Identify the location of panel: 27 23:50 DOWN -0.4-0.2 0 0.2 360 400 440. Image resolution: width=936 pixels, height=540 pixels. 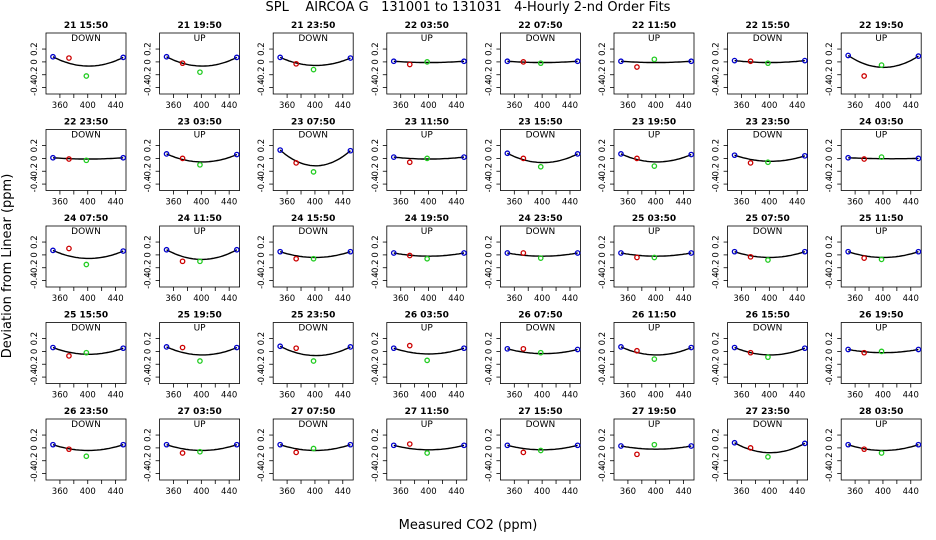
(760, 452).